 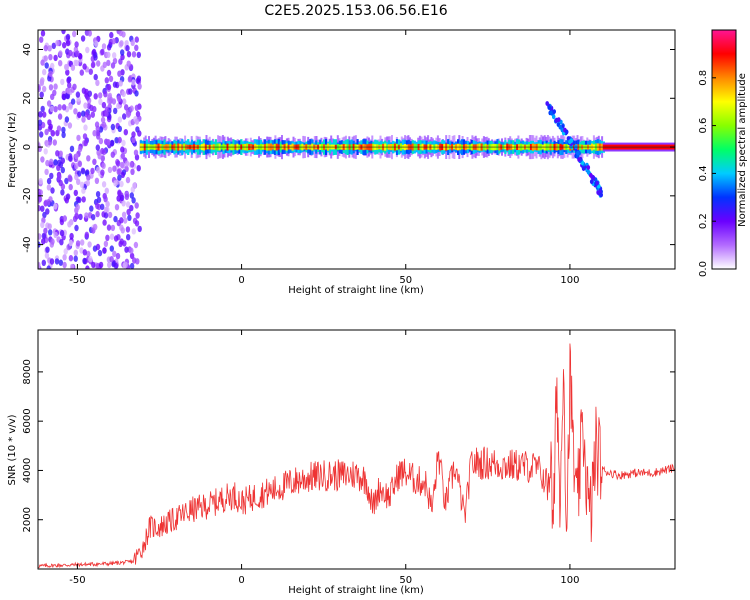 I want to click on x-tick-label: 50, so click(x=405, y=280).